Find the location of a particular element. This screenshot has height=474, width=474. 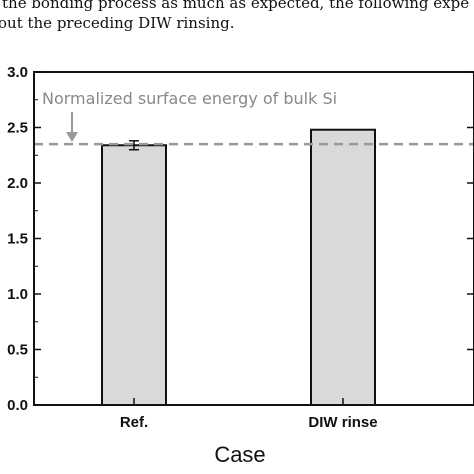

y-tick-label: 1.0 is located at coordinates (17, 294).